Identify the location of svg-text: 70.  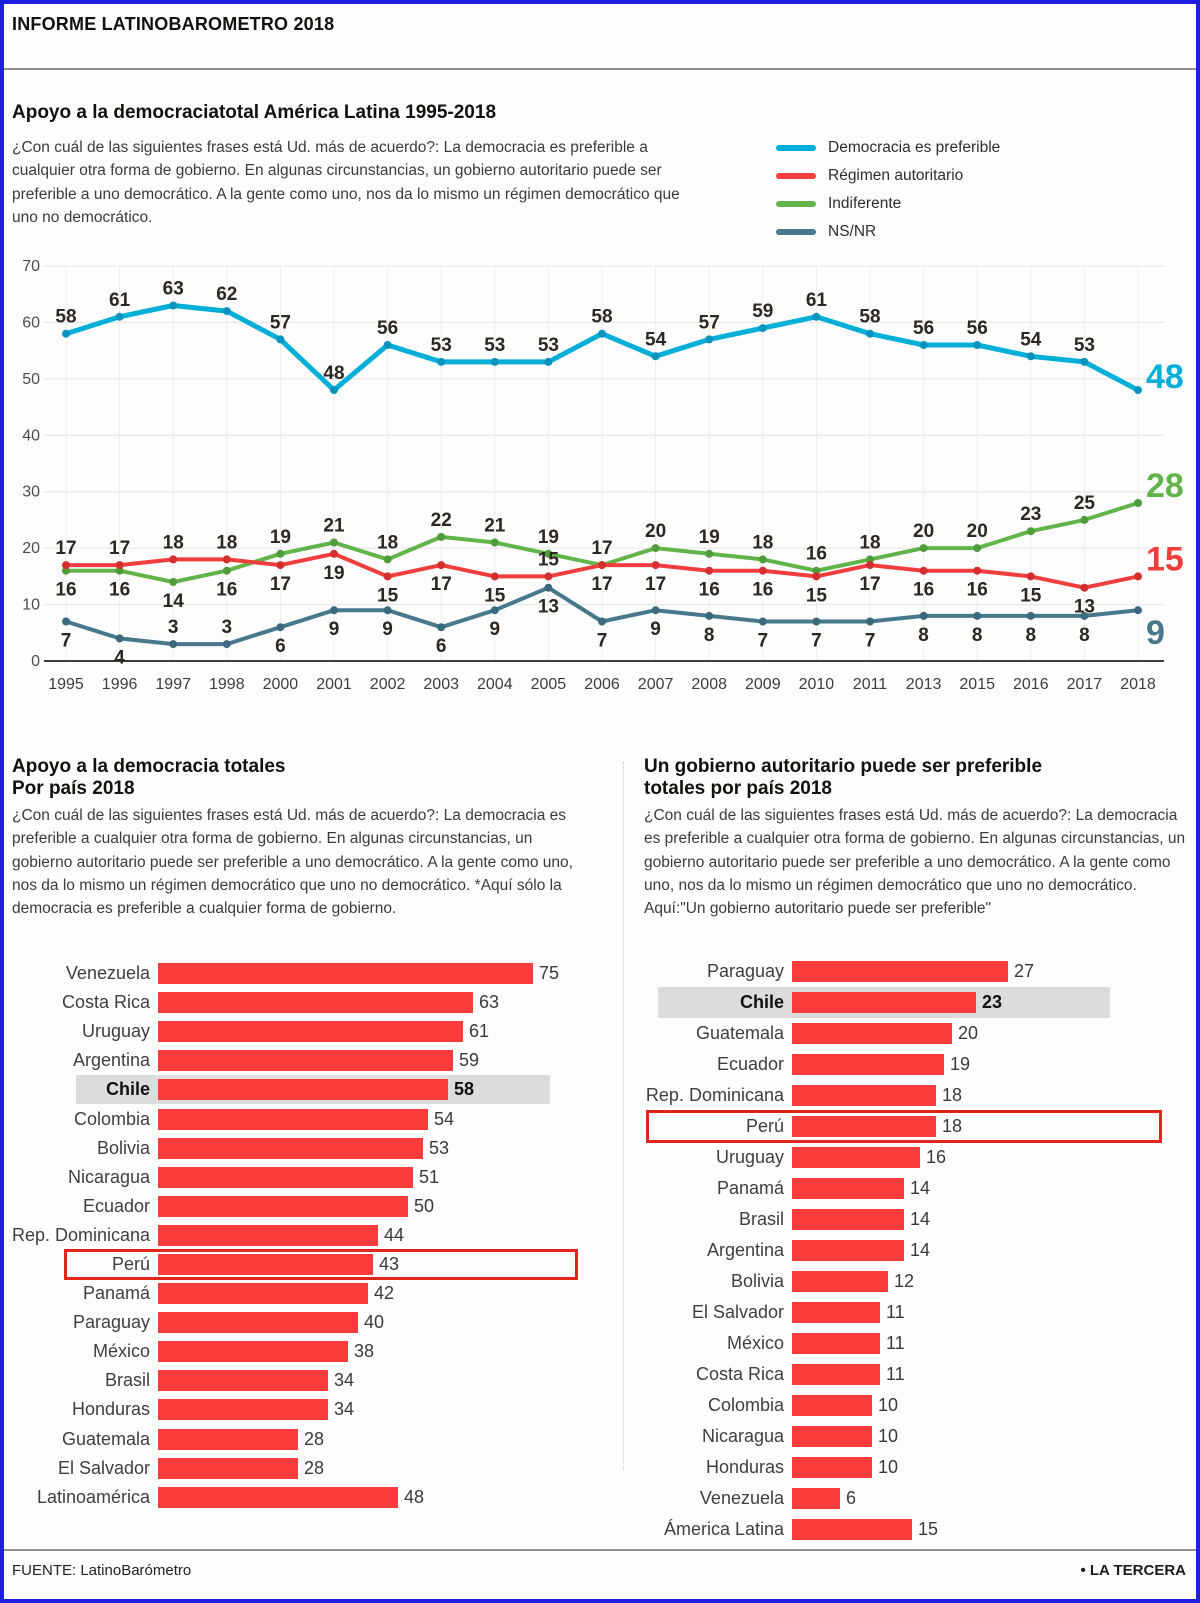
(31, 266).